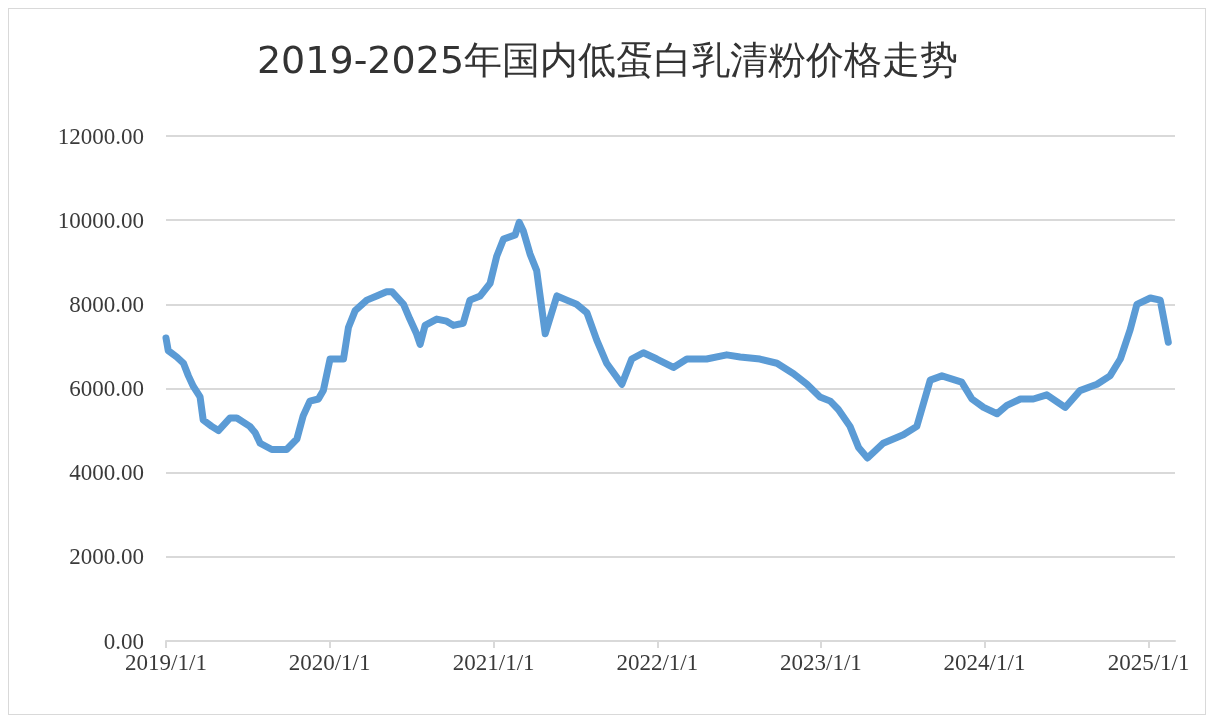 Image resolution: width=1215 pixels, height=725 pixels. Describe the element at coordinates (100, 220) in the screenshot. I see `y-tick-label: 10000.00` at that location.